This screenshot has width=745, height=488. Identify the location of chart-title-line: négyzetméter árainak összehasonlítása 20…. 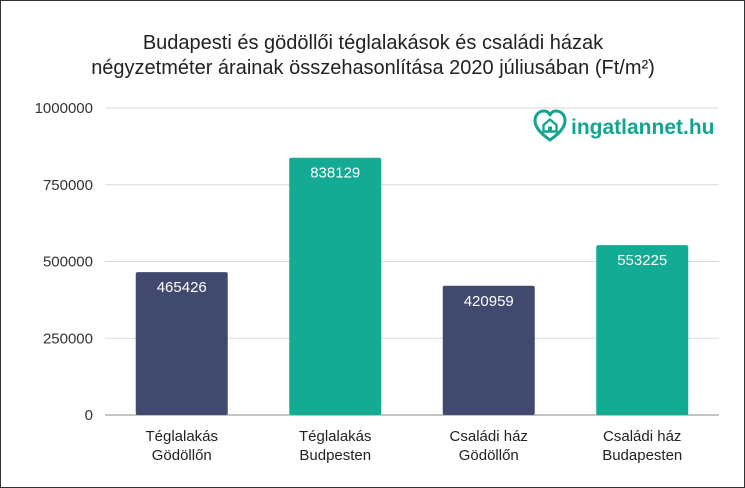
(373, 68).